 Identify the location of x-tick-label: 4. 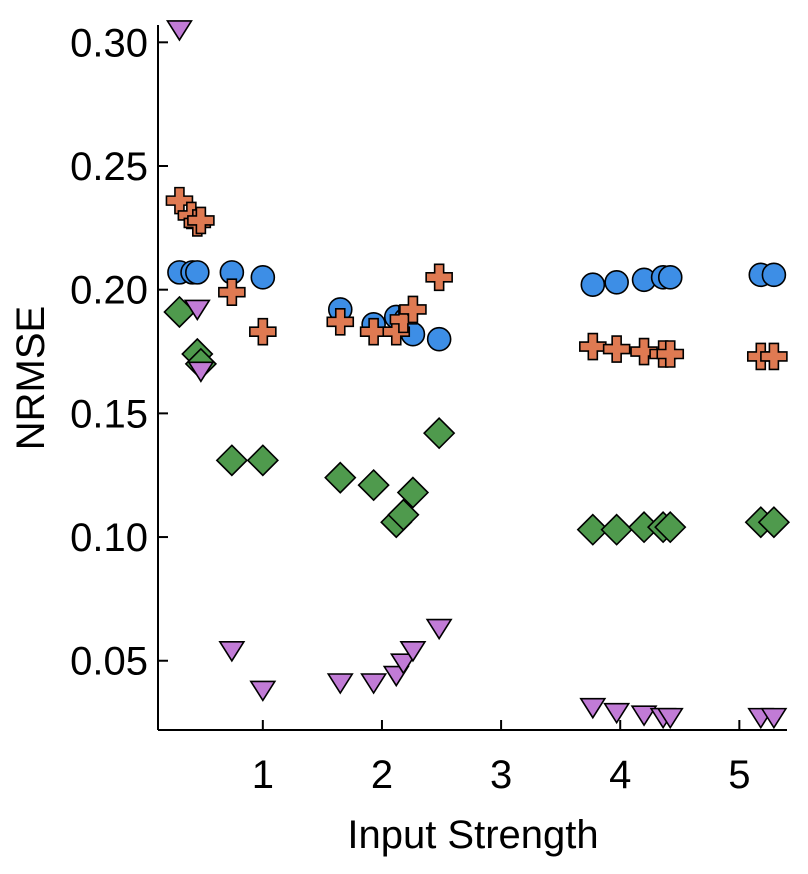
(620, 775).